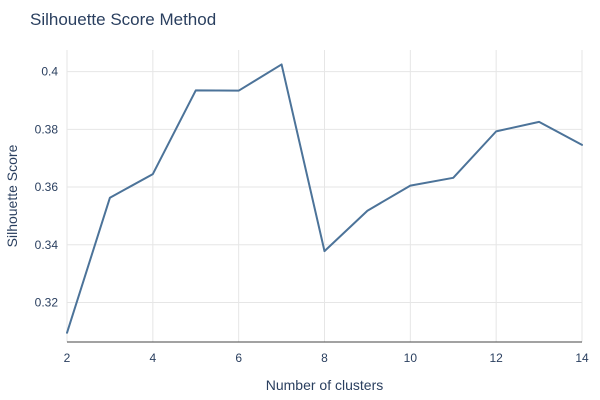  I want to click on x-tick-label: 10, so click(411, 358).